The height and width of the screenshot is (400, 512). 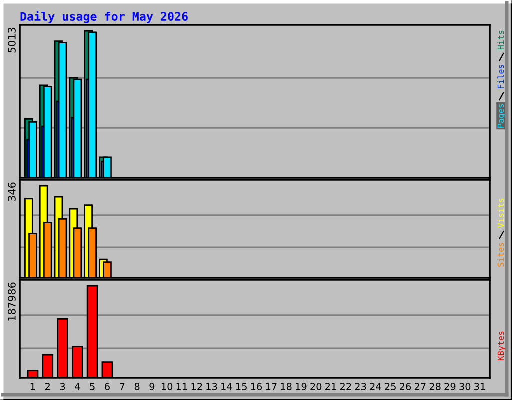 What do you see at coordinates (182, 386) in the screenshot?
I see `x-tick-label: 11` at bounding box center [182, 386].